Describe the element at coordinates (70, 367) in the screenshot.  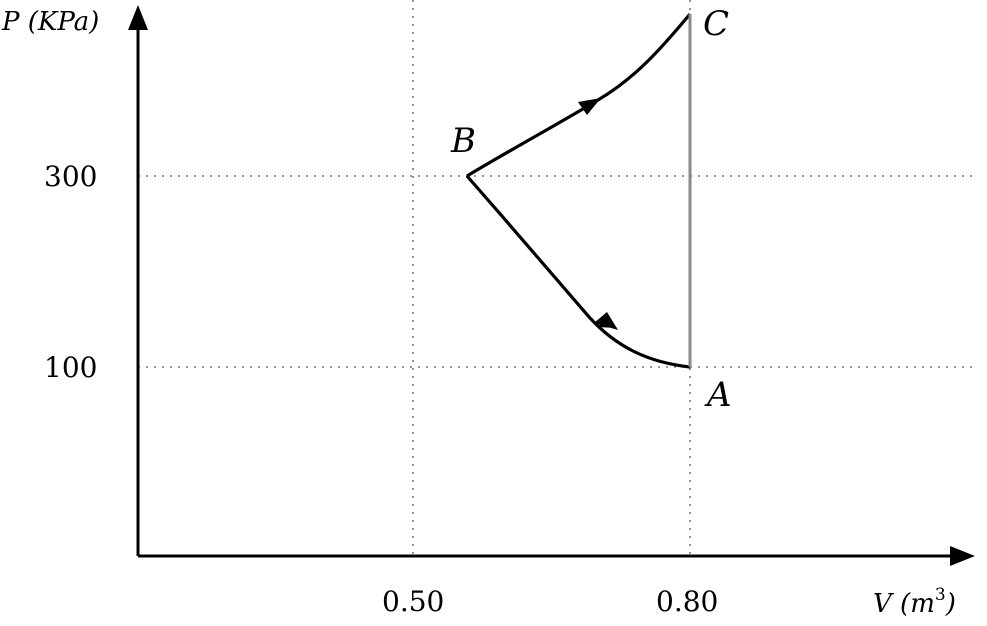
I see `y-tick-100: 100` at that location.